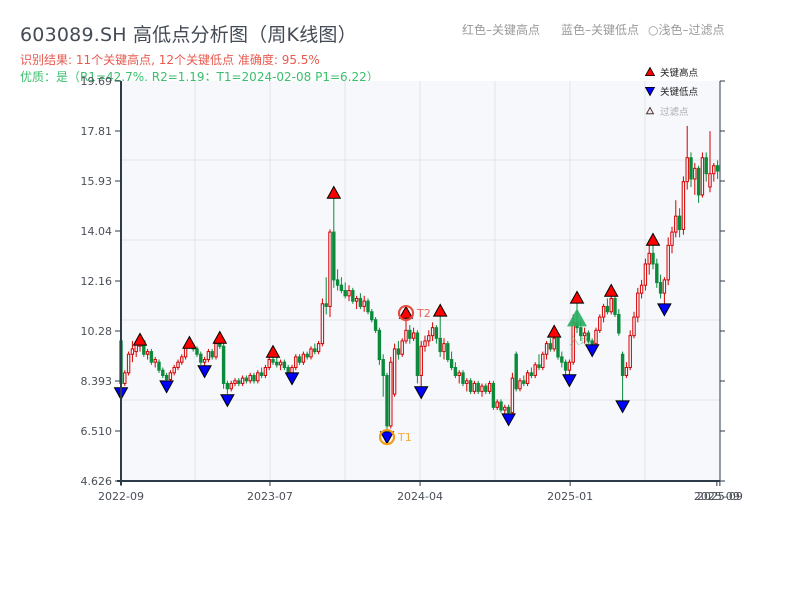 This screenshot has height=600, width=800. What do you see at coordinates (600, 30) in the screenshot?
I see `top-legend-blue: 蓝色–关键低点` at bounding box center [600, 30].